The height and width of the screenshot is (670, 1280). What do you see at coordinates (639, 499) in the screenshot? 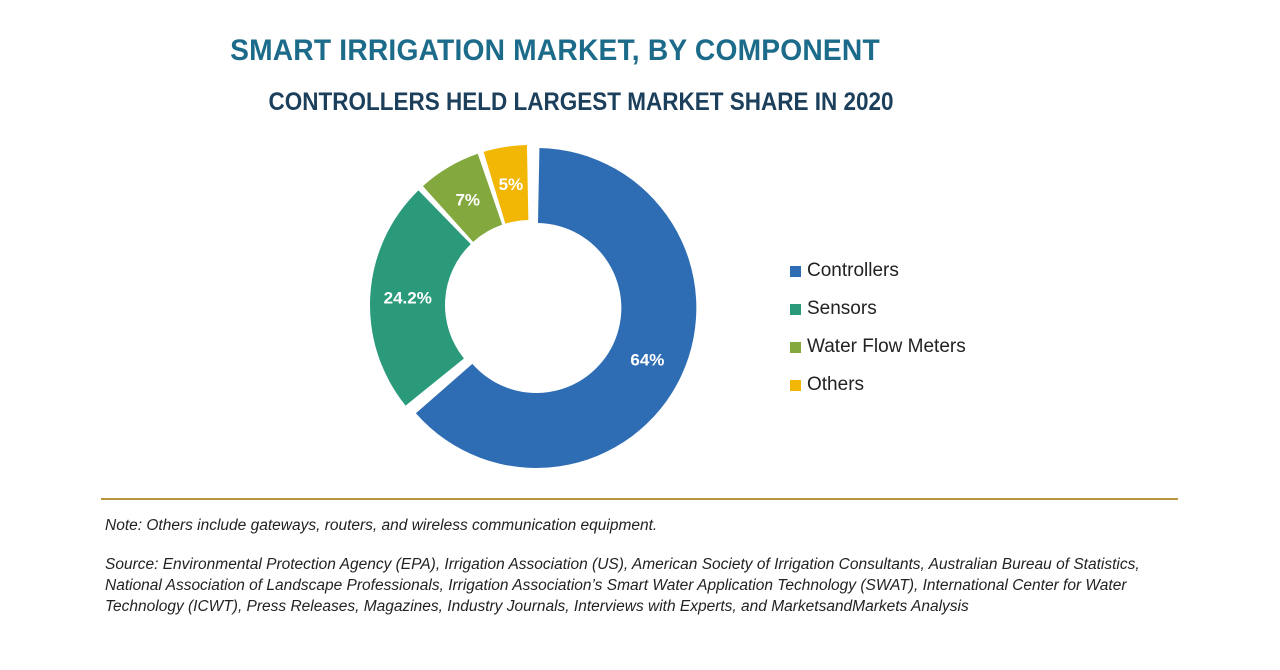
I see `divider-line` at bounding box center [639, 499].